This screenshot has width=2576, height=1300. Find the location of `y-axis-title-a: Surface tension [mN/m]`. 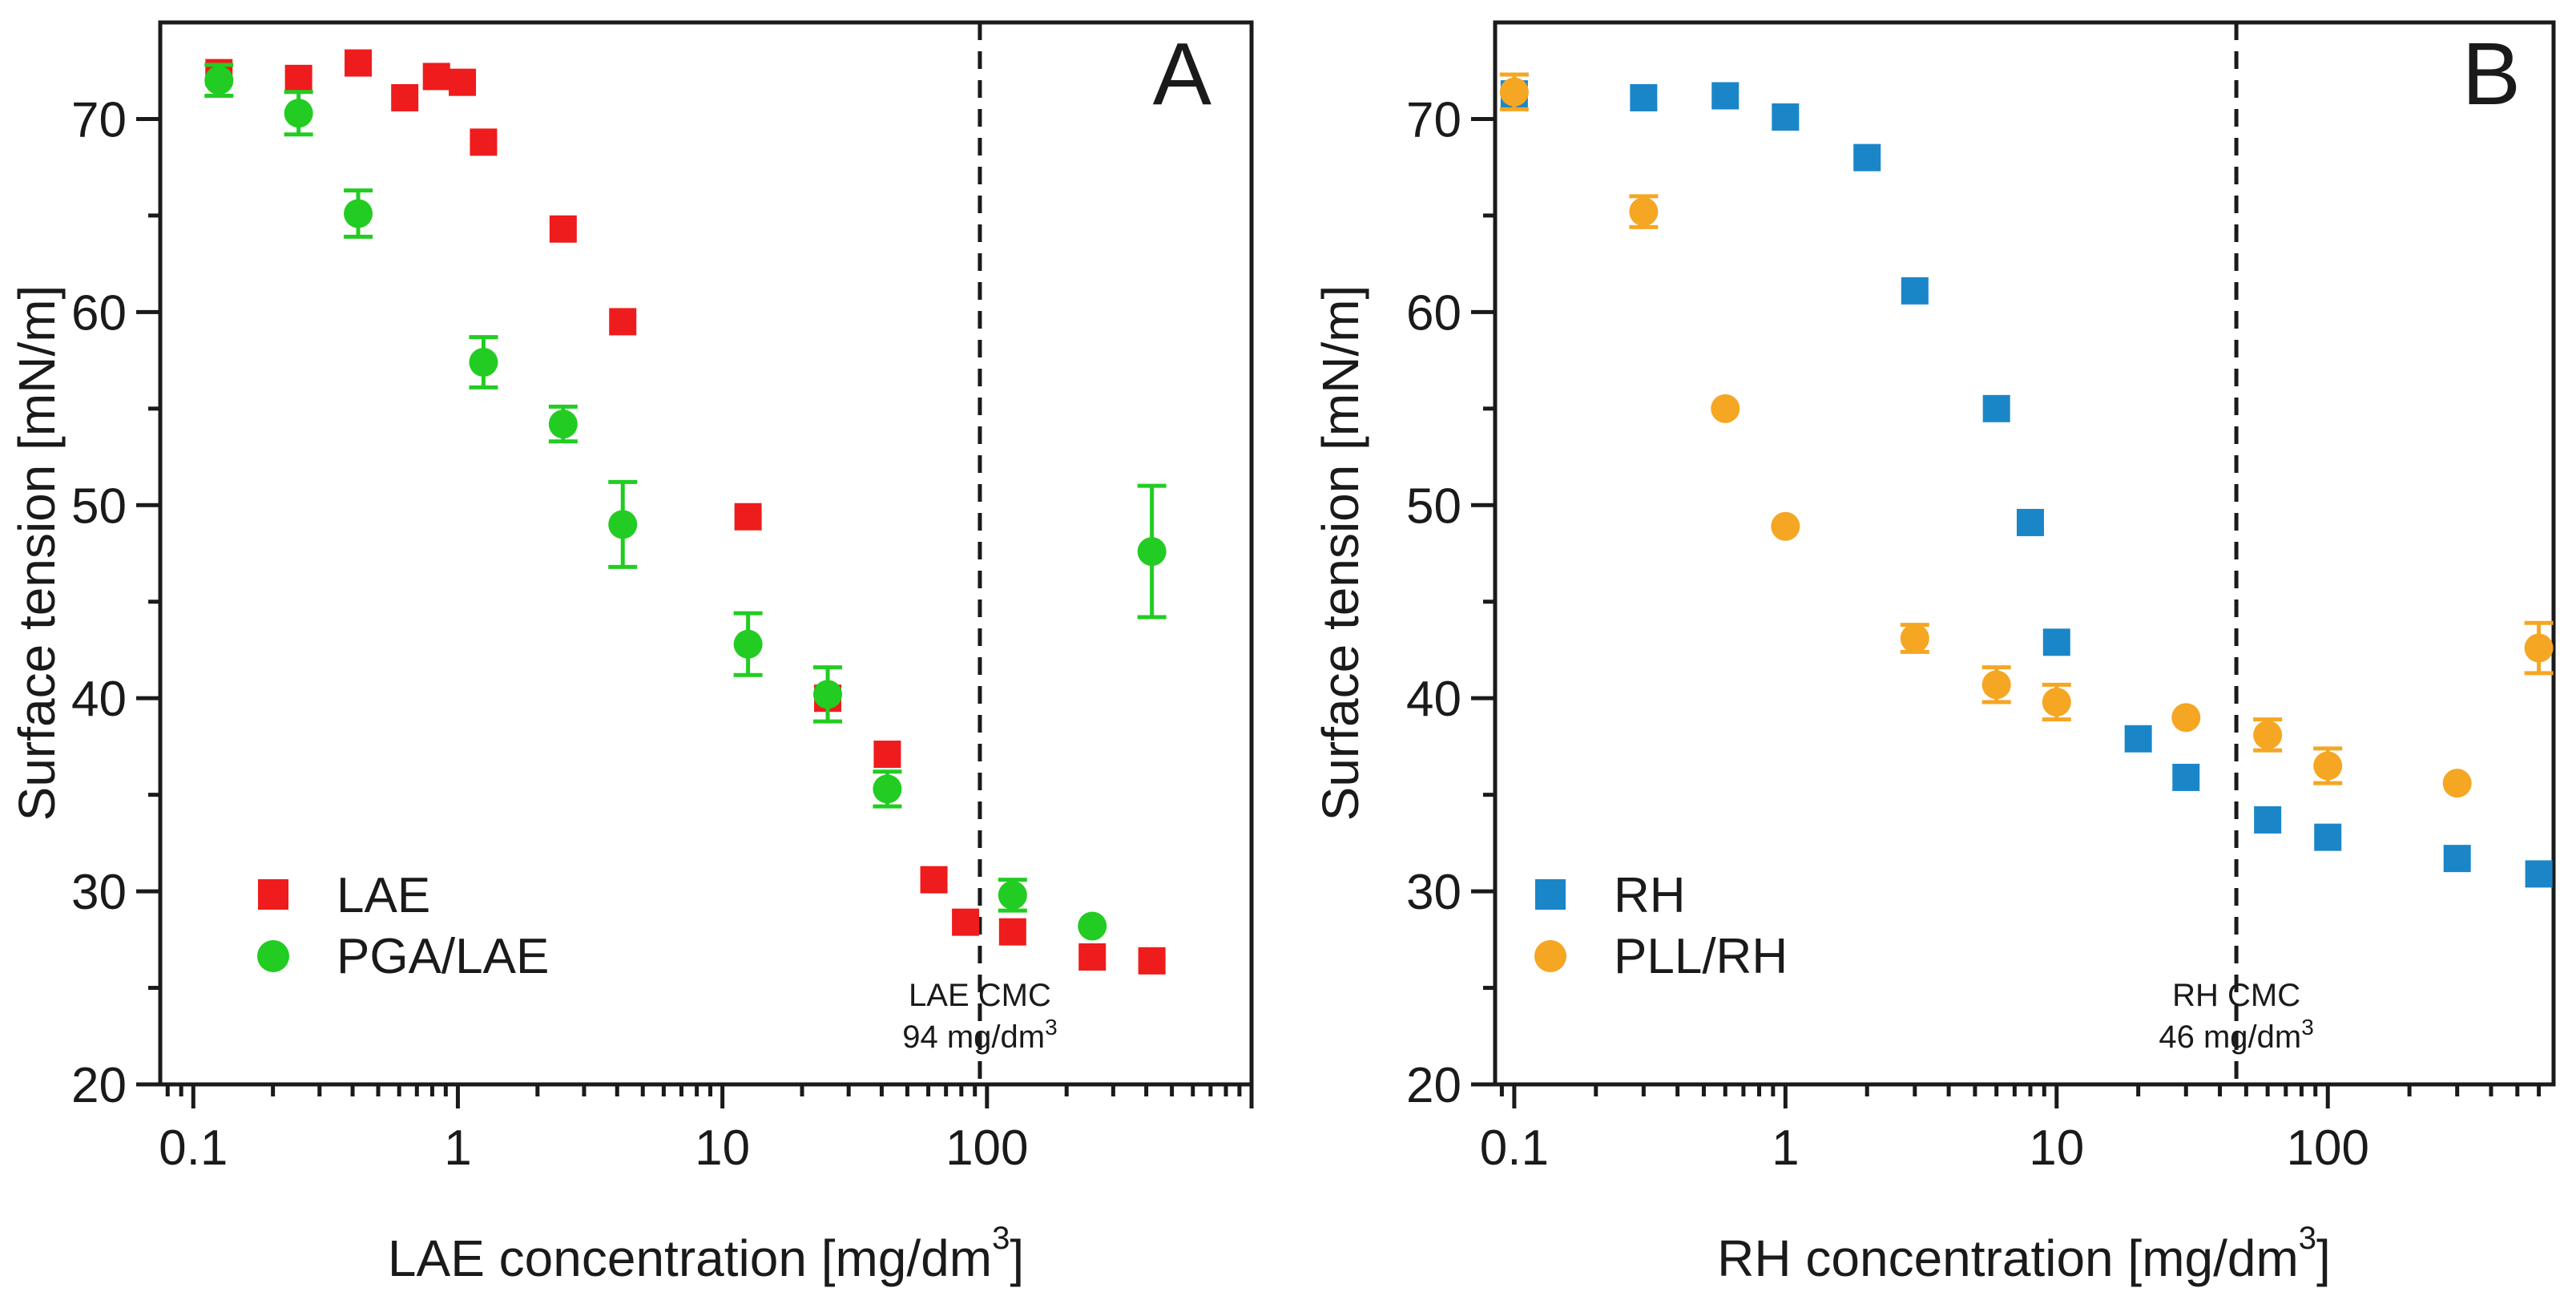

y-axis-title-a: Surface tension [mN/m] is located at coordinates (37, 553).